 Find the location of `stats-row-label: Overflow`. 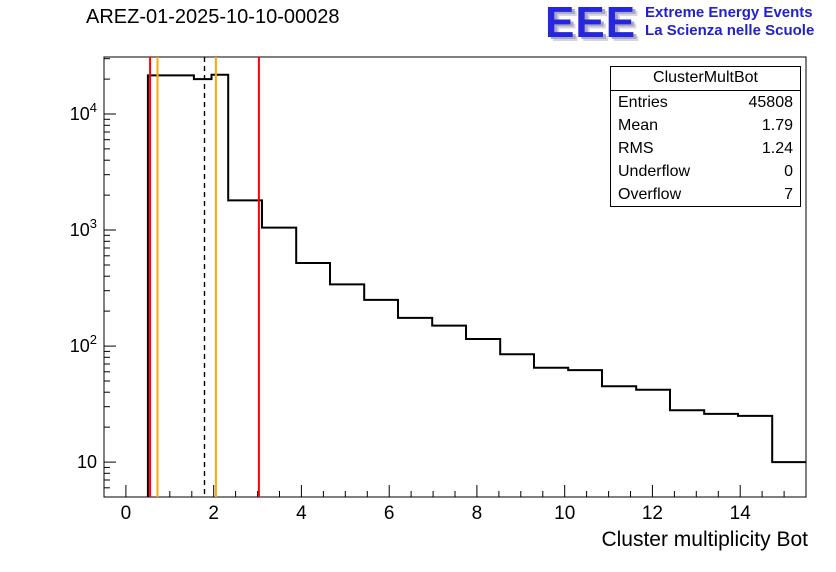

stats-row-label: Overflow is located at coordinates (650, 194).